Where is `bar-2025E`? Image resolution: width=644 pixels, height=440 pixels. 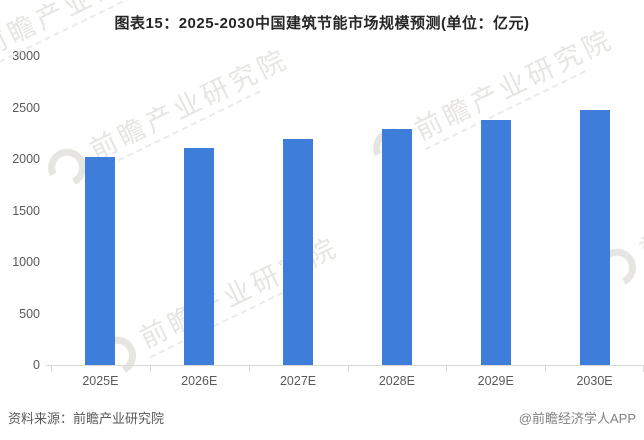 bar-2025E is located at coordinates (100, 260).